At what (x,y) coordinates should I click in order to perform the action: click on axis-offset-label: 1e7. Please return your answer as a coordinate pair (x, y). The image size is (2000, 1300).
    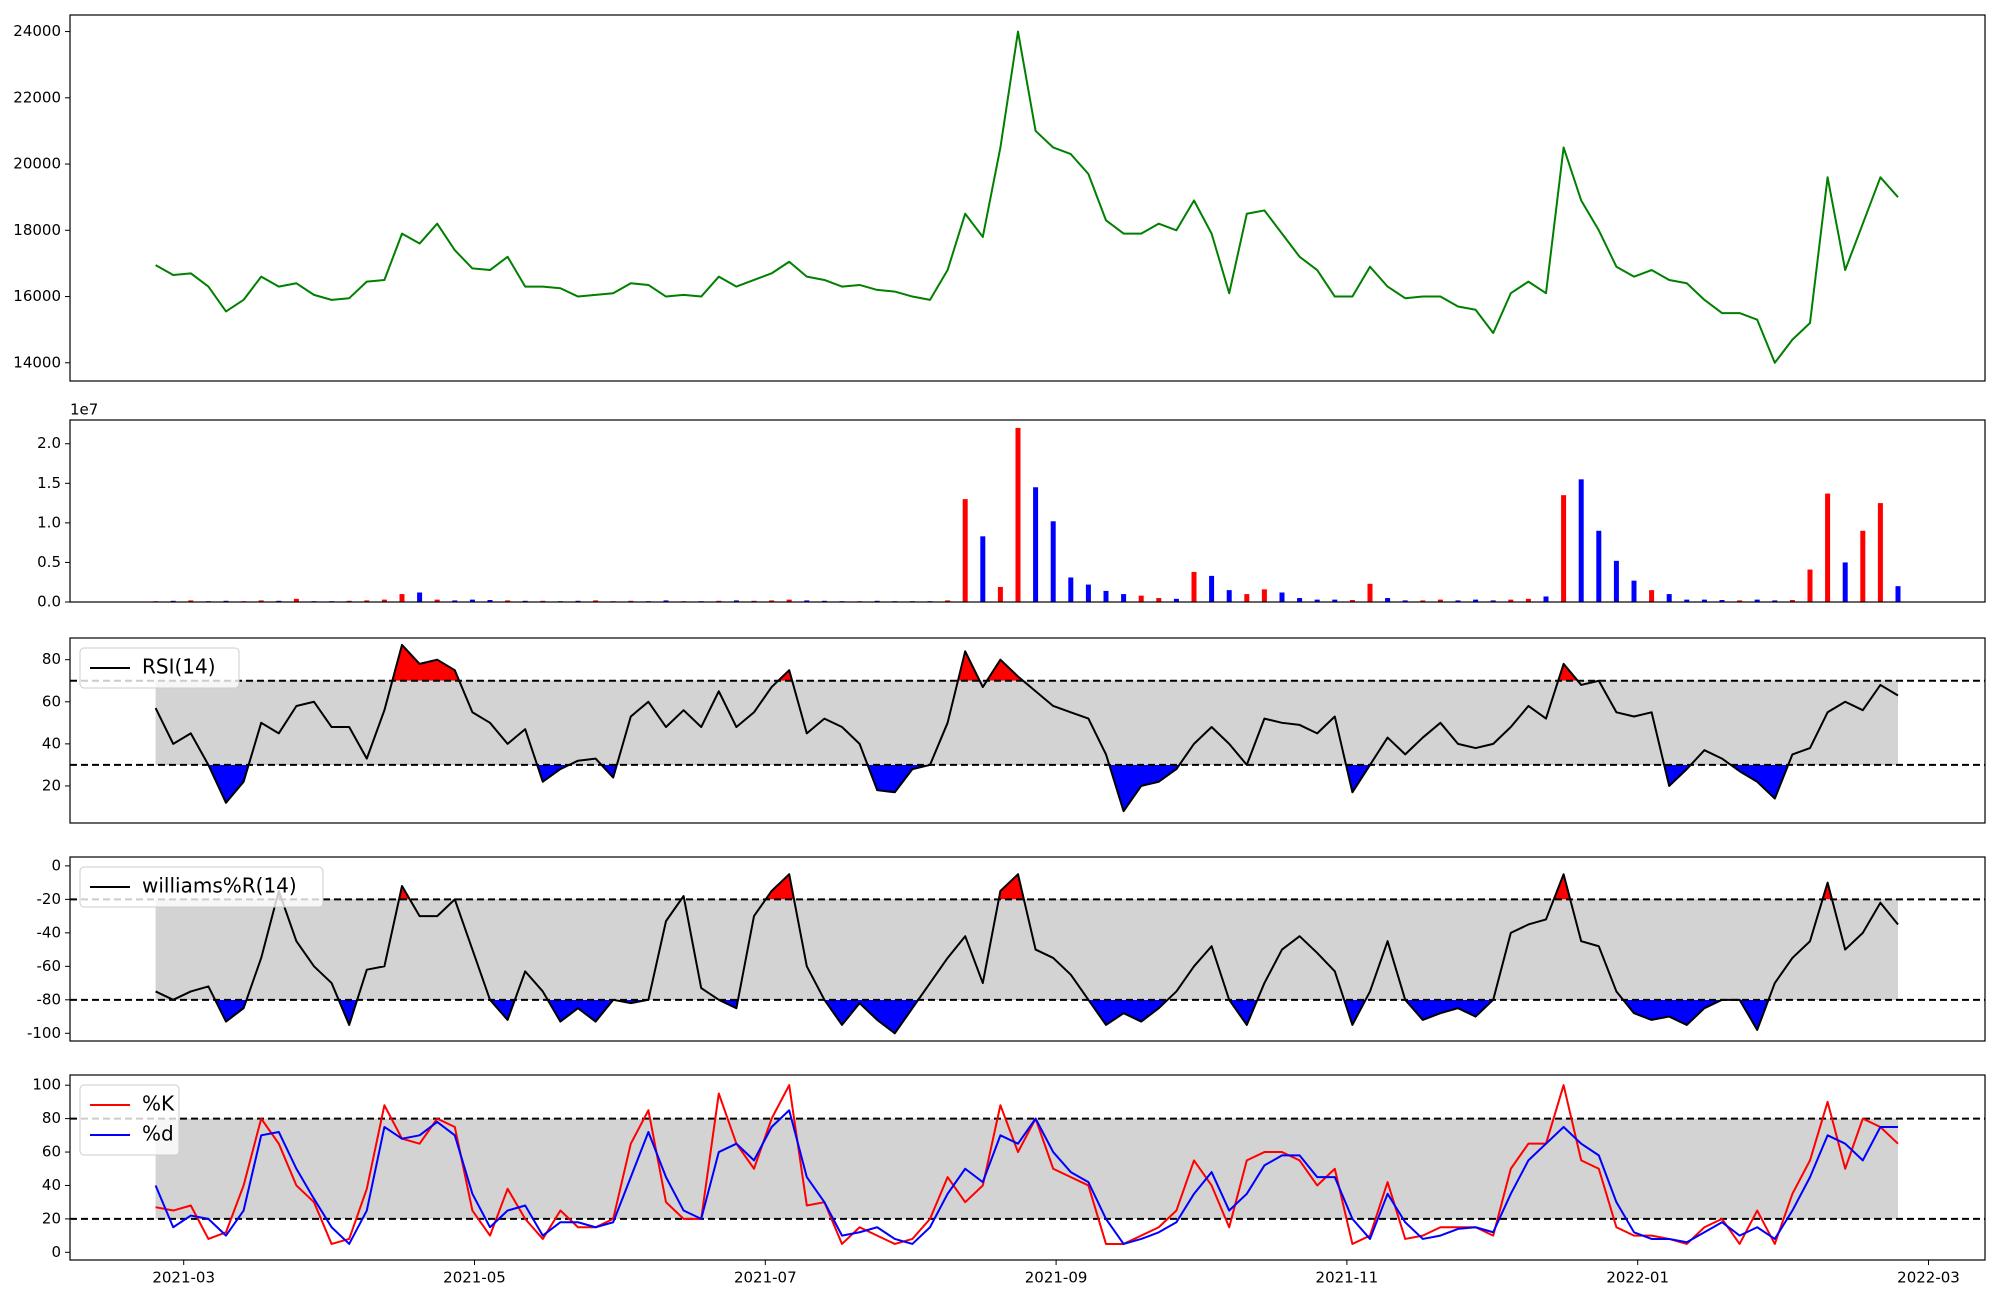
    Looking at the image, I should click on (84, 410).